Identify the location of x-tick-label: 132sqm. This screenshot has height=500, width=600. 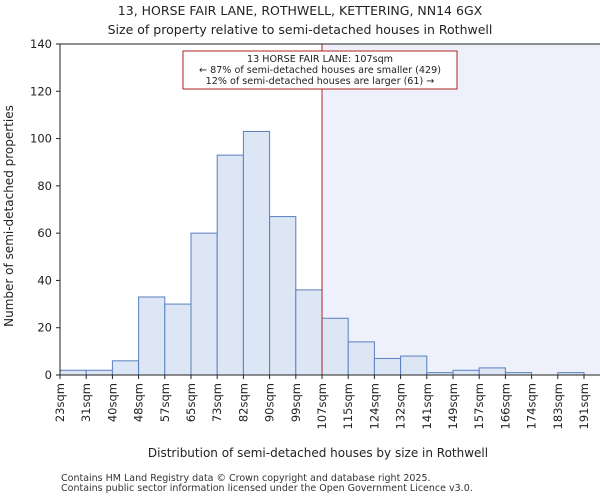
(401, 406).